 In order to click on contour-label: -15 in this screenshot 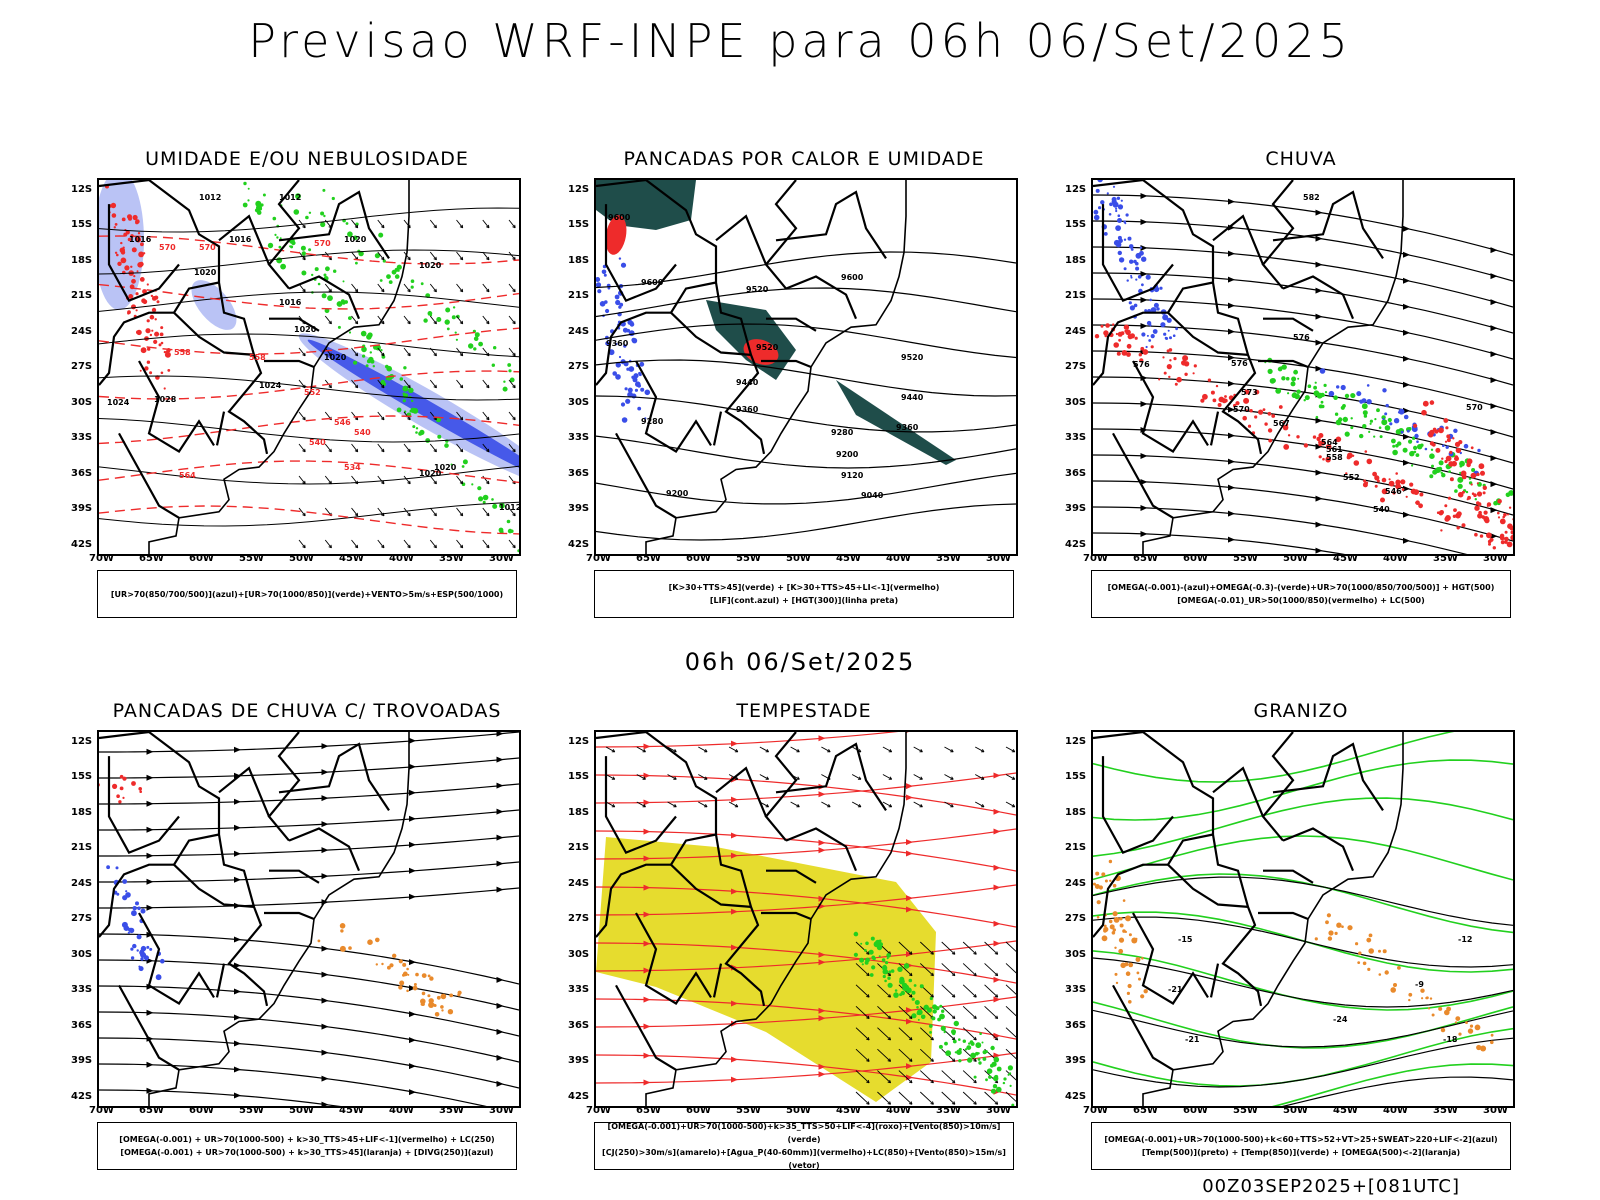, I will do `click(1185, 939)`.